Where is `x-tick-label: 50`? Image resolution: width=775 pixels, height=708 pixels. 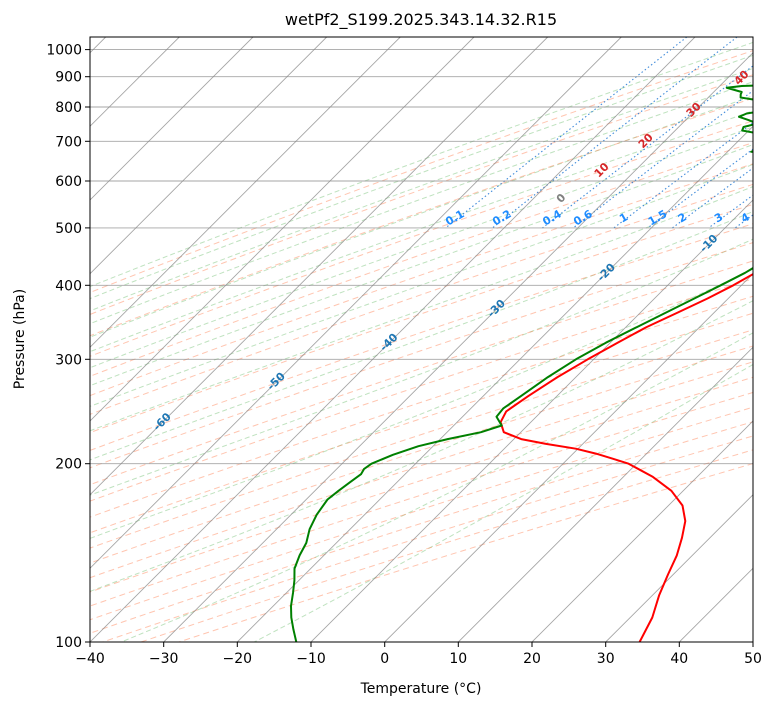 x-tick-label: 50 is located at coordinates (753, 659).